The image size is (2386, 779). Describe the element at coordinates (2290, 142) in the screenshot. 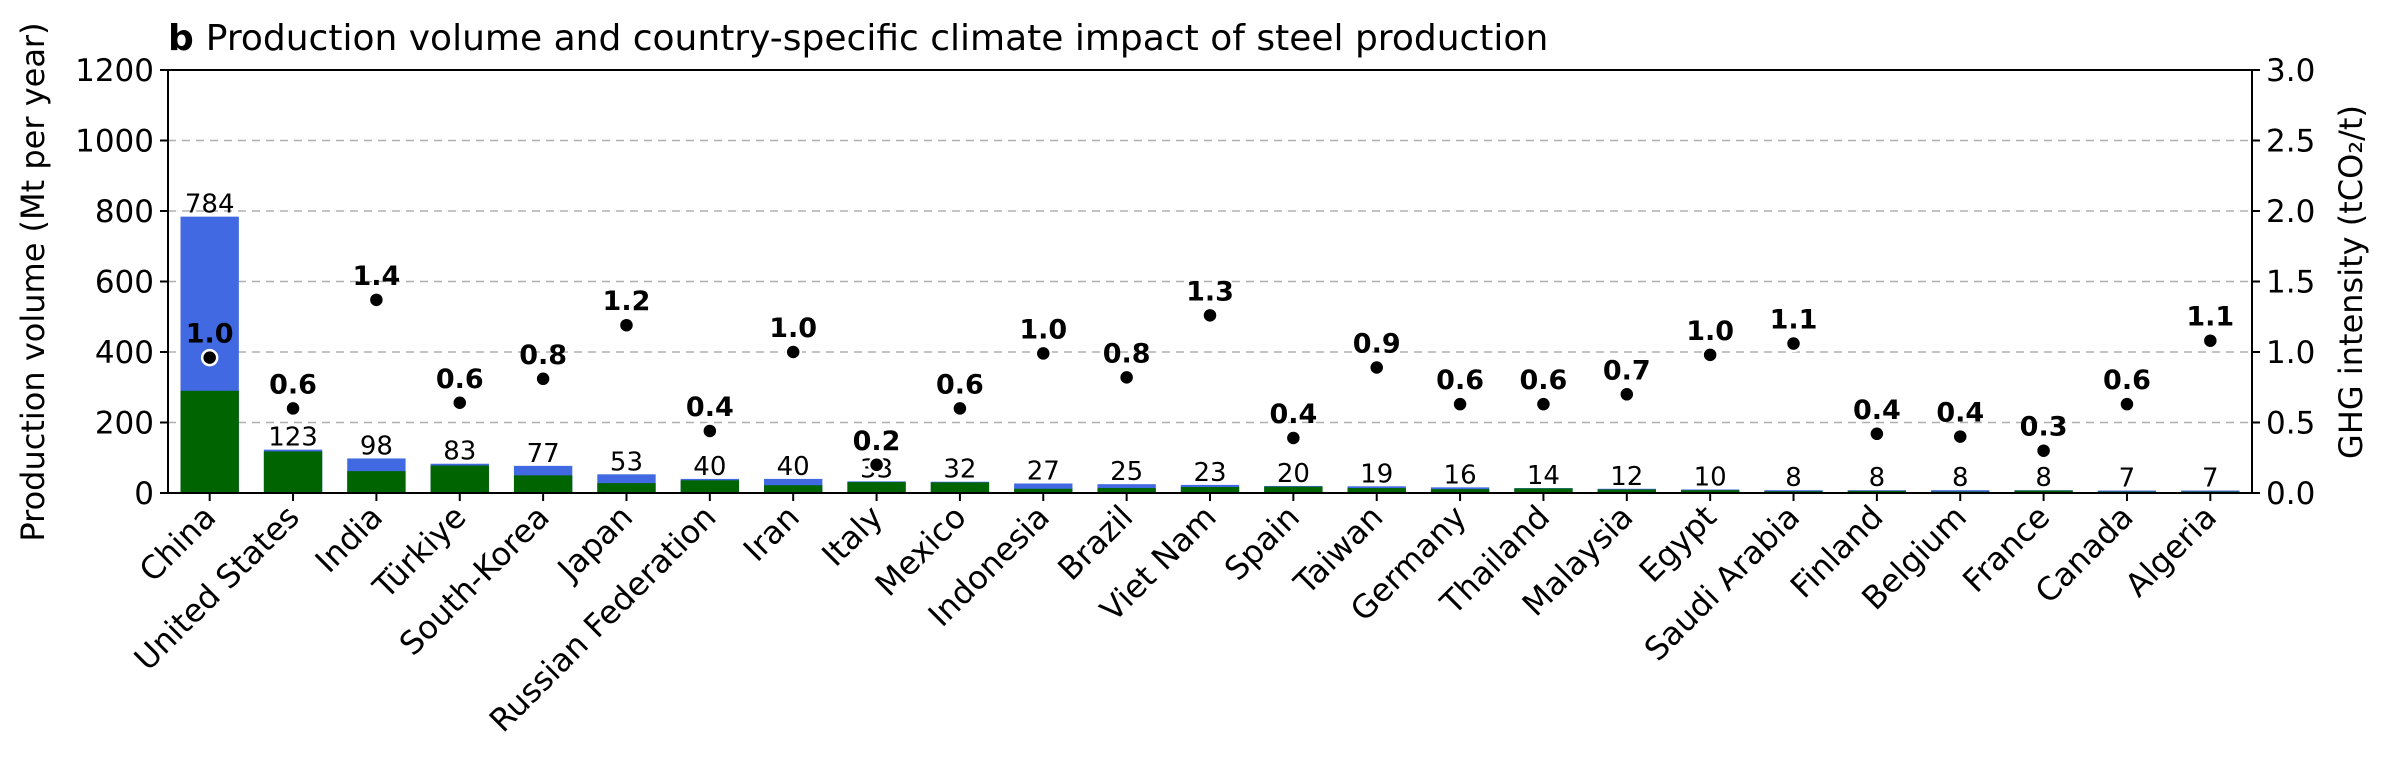

I see `right-tick-label: 2.5` at that location.